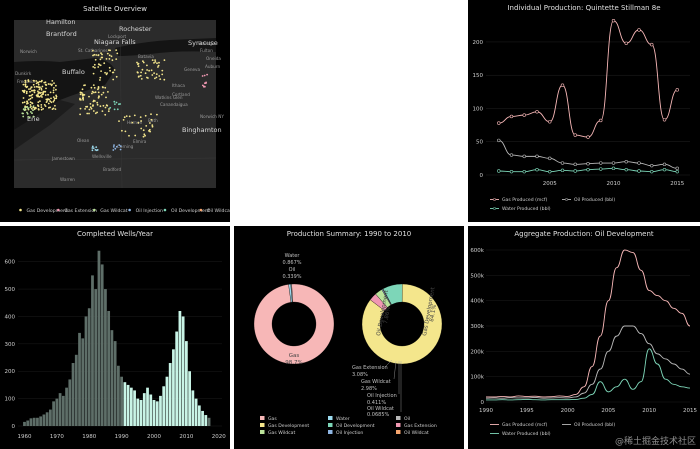  Describe the element at coordinates (47, 211) in the screenshot. I see `map-legend-item: Gas Development` at that location.